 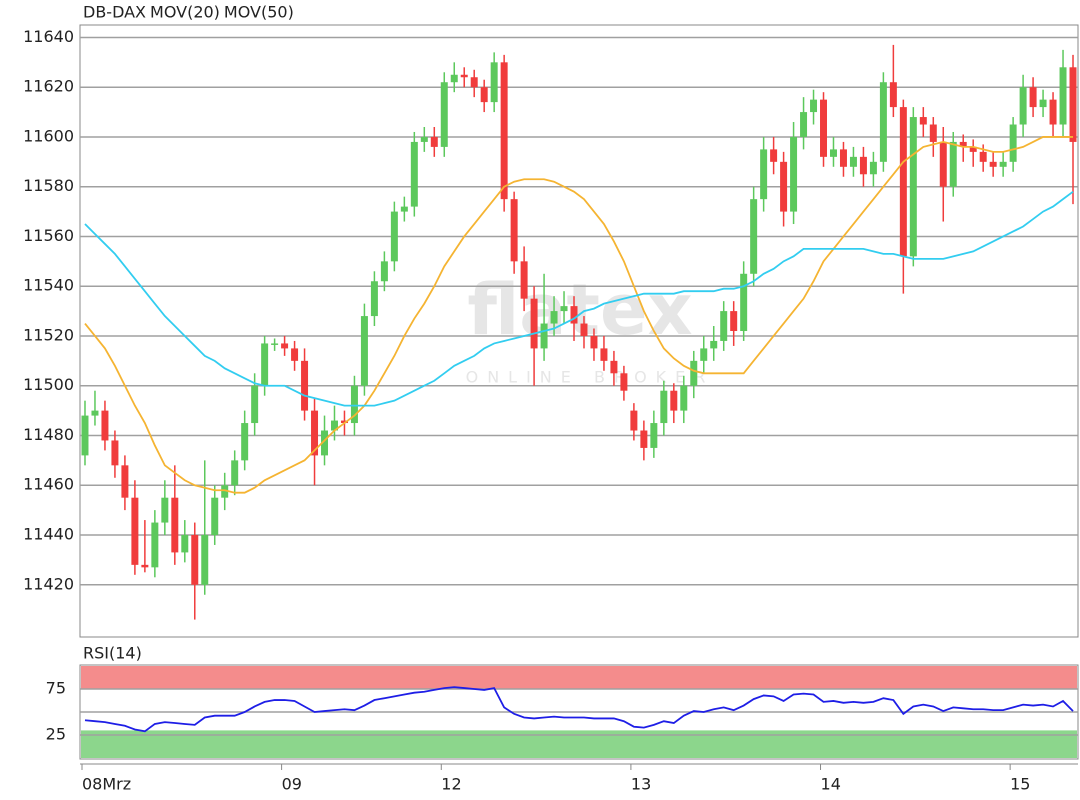 I want to click on watermark-sub: ONLINE BROKER, so click(x=590, y=377).